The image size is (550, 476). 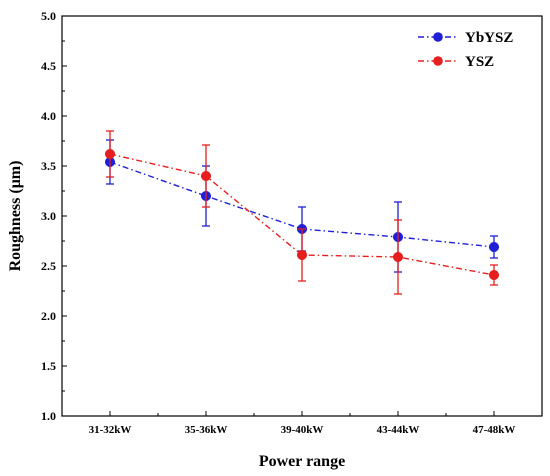 I want to click on y-tick-label: 4.0, so click(x=48, y=116).